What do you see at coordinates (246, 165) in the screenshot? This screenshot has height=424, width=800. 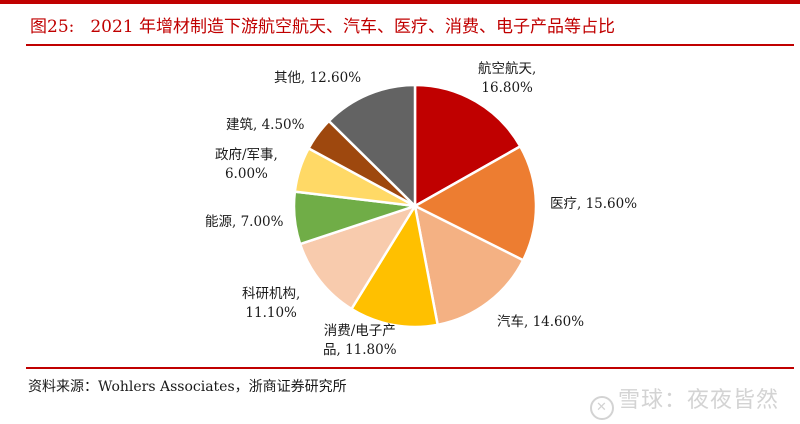 I see `label-government-military: 政府/军事, 6.00%` at bounding box center [246, 165].